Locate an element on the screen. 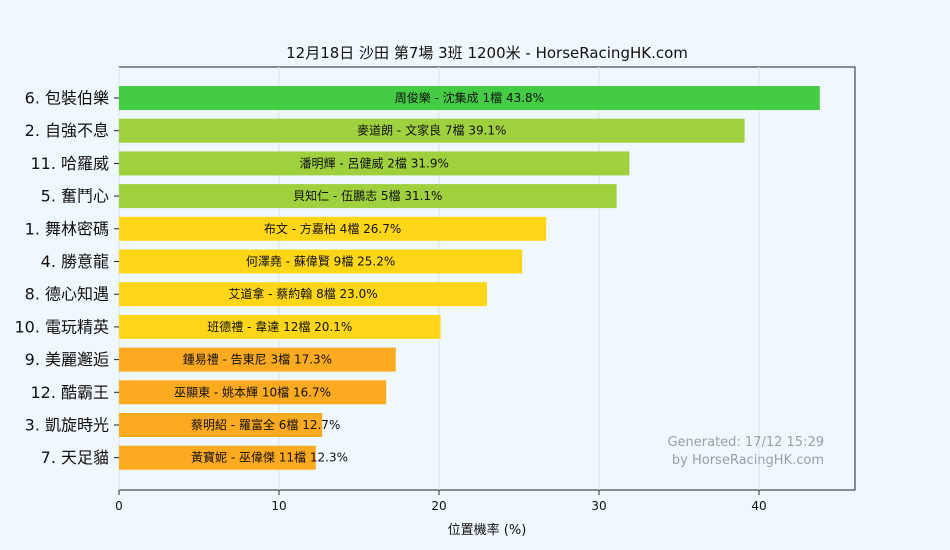 Image resolution: width=950 pixels, height=550 pixels. bar-value-label: 潘明輝 - 呂健威 2檔 31.9% is located at coordinates (374, 163).